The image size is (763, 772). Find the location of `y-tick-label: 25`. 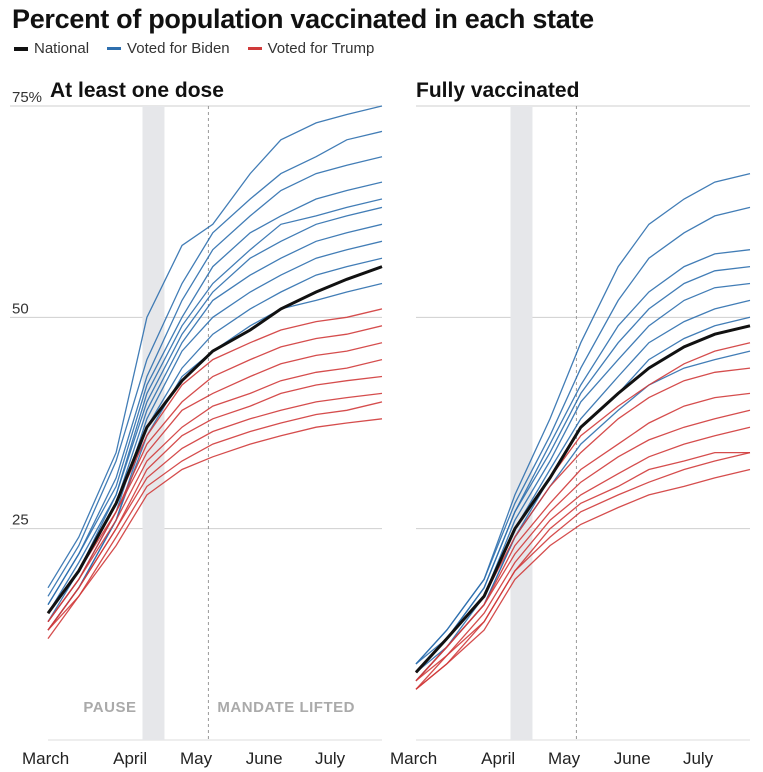

y-tick-label: 25 is located at coordinates (20, 520).